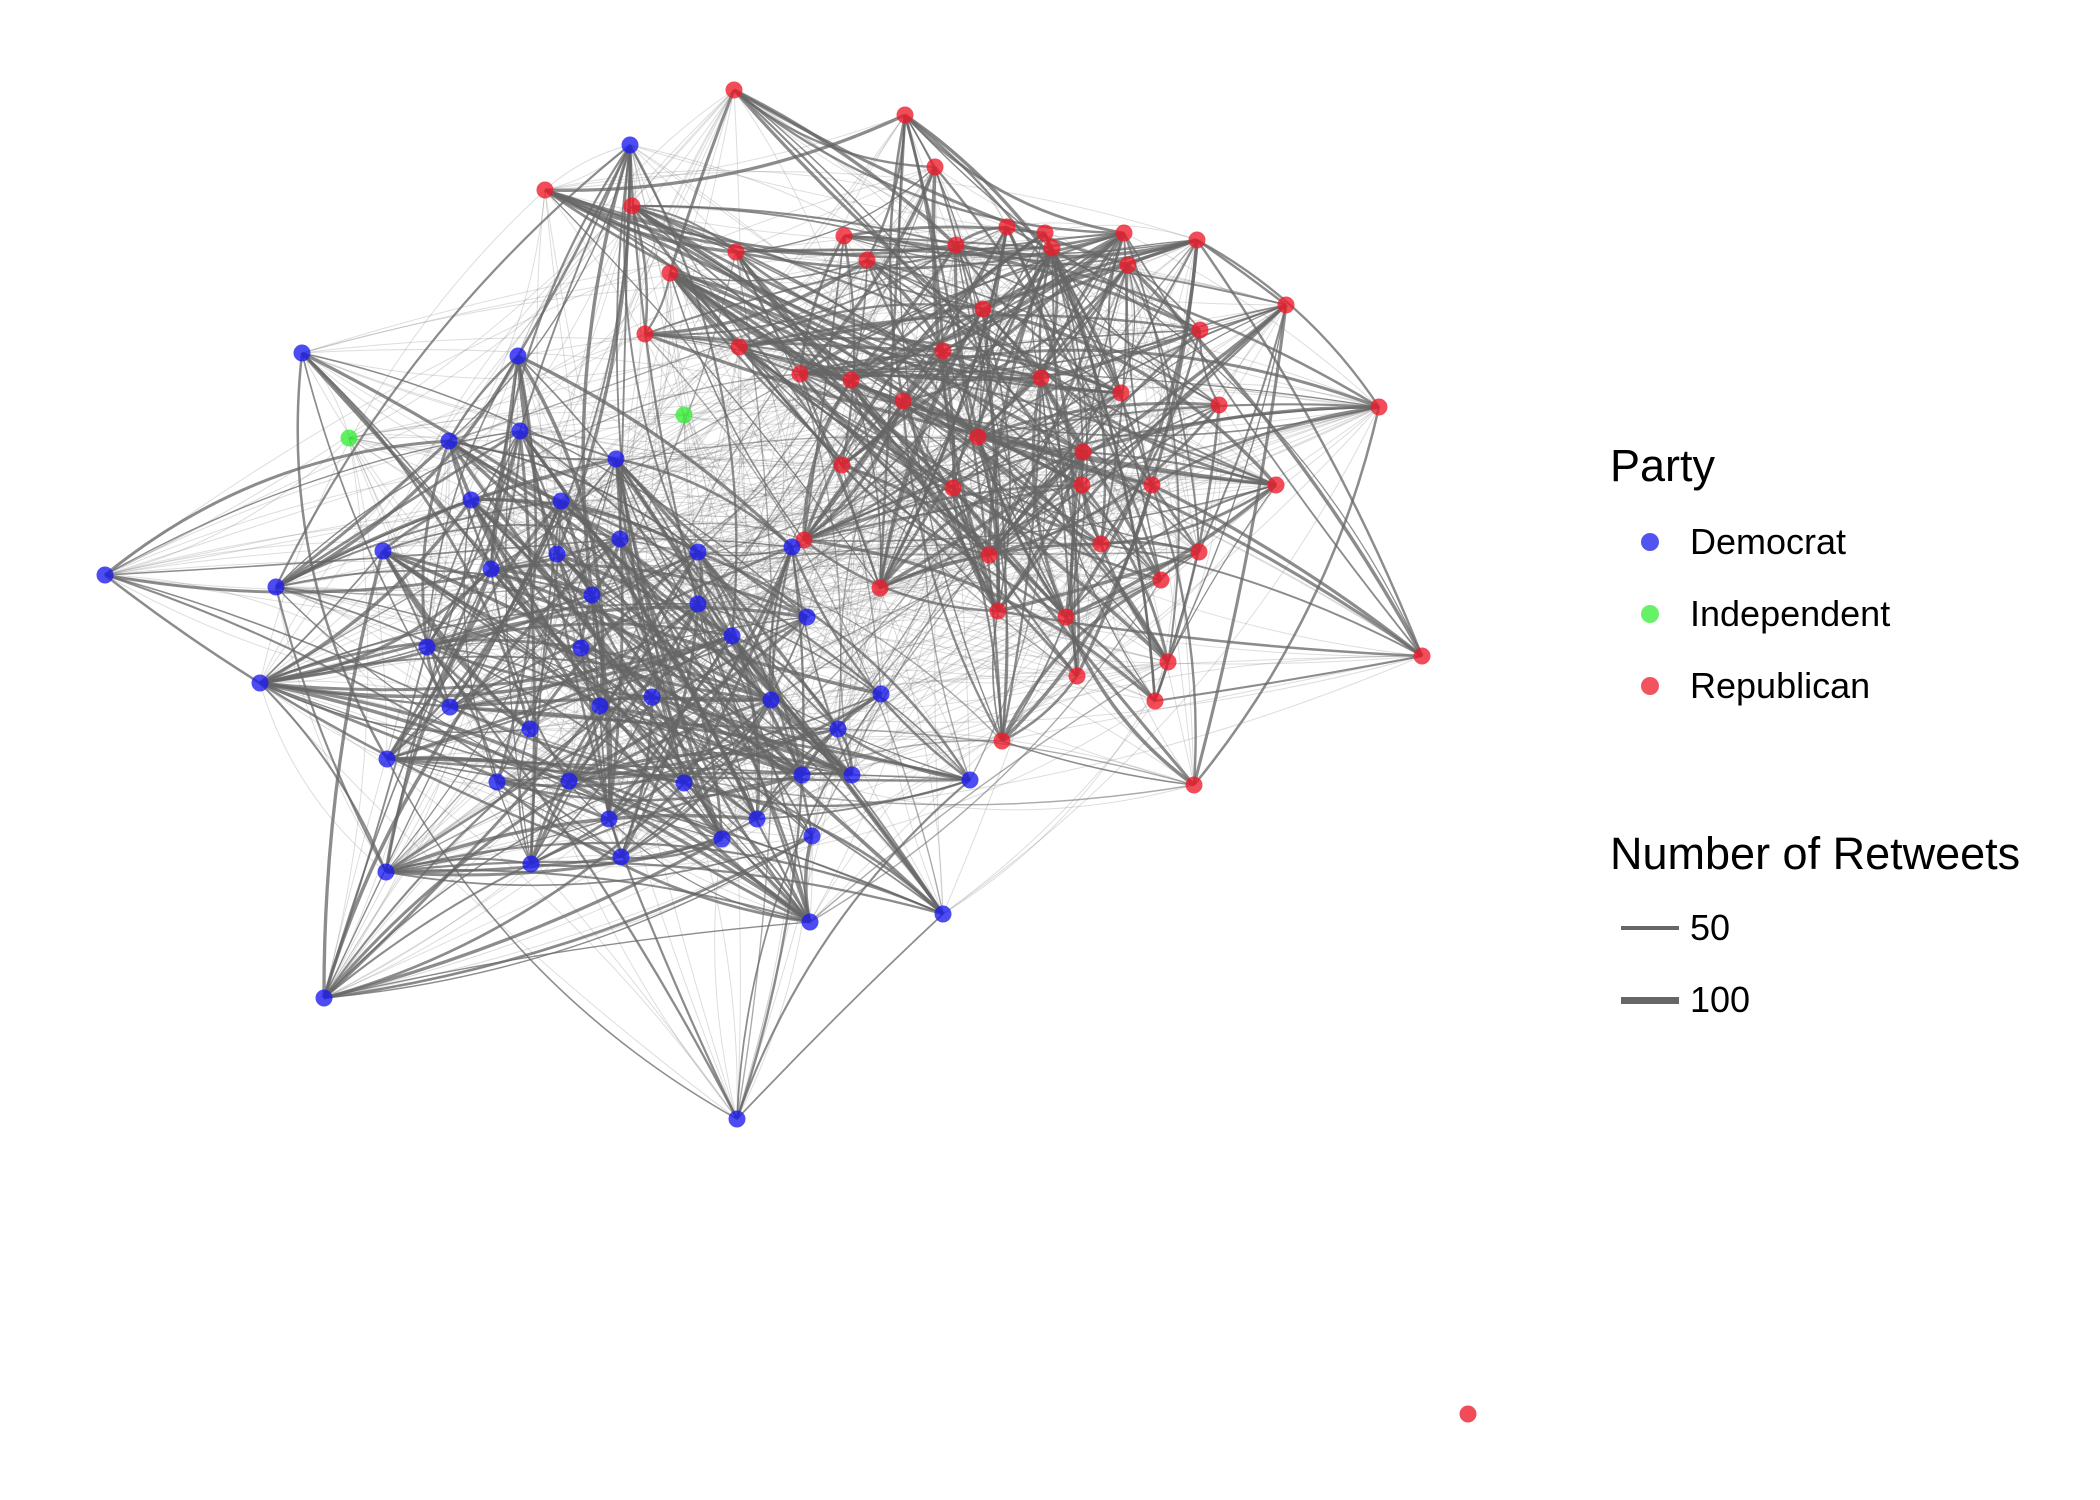 The height and width of the screenshot is (1500, 2100). What do you see at coordinates (1815, 853) in the screenshot?
I see `retweets-legend-title: Number of Retweets` at bounding box center [1815, 853].